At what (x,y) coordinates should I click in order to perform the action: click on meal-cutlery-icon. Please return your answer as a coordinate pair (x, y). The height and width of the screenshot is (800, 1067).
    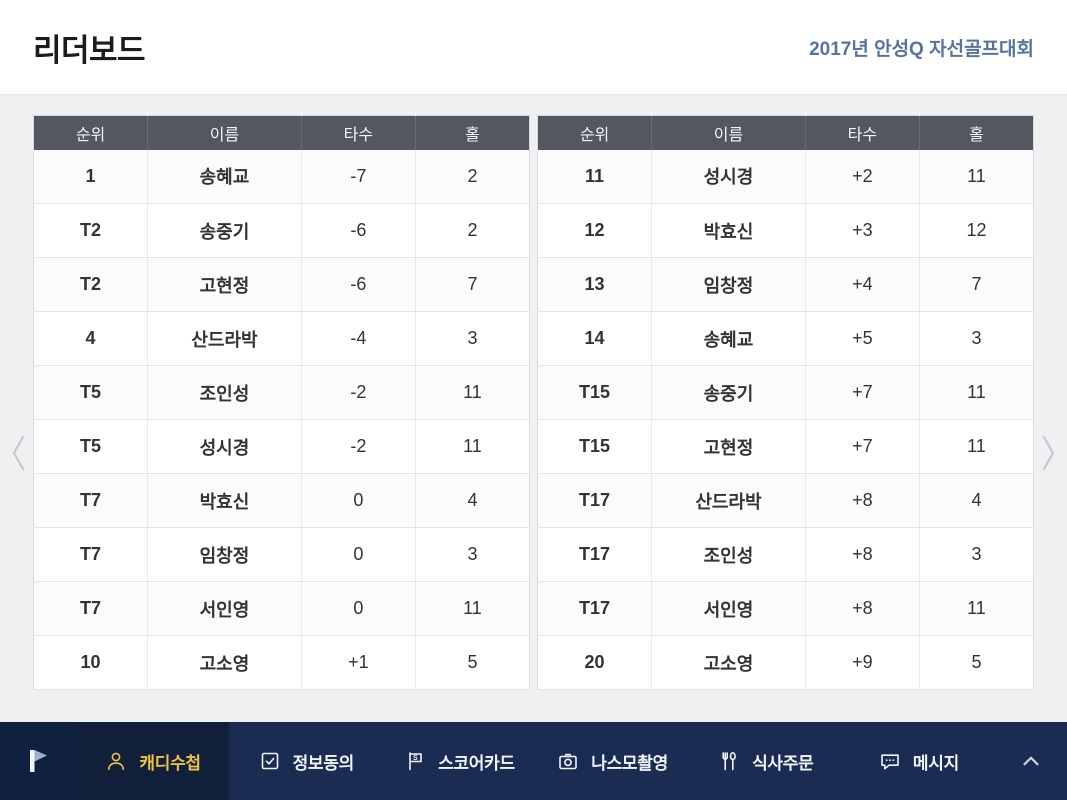
    Looking at the image, I should click on (729, 761).